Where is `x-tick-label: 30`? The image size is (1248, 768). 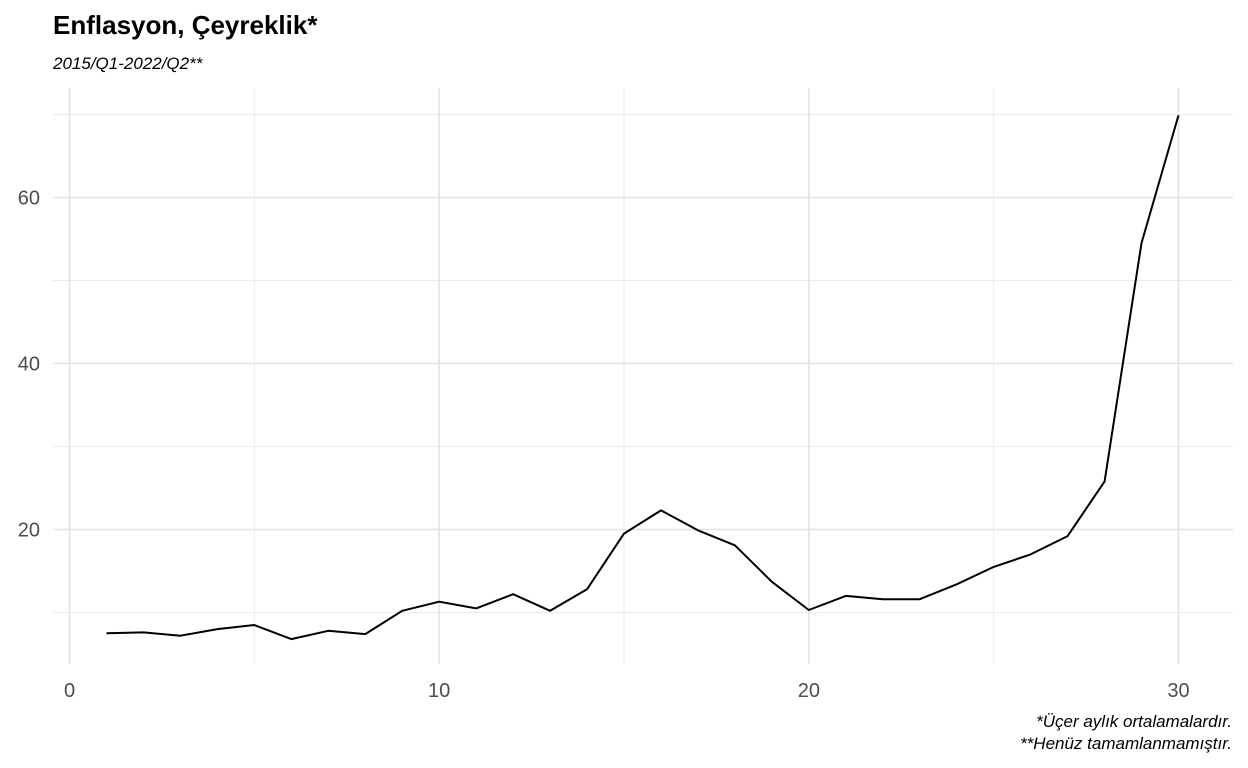
x-tick-label: 30 is located at coordinates (1178, 691).